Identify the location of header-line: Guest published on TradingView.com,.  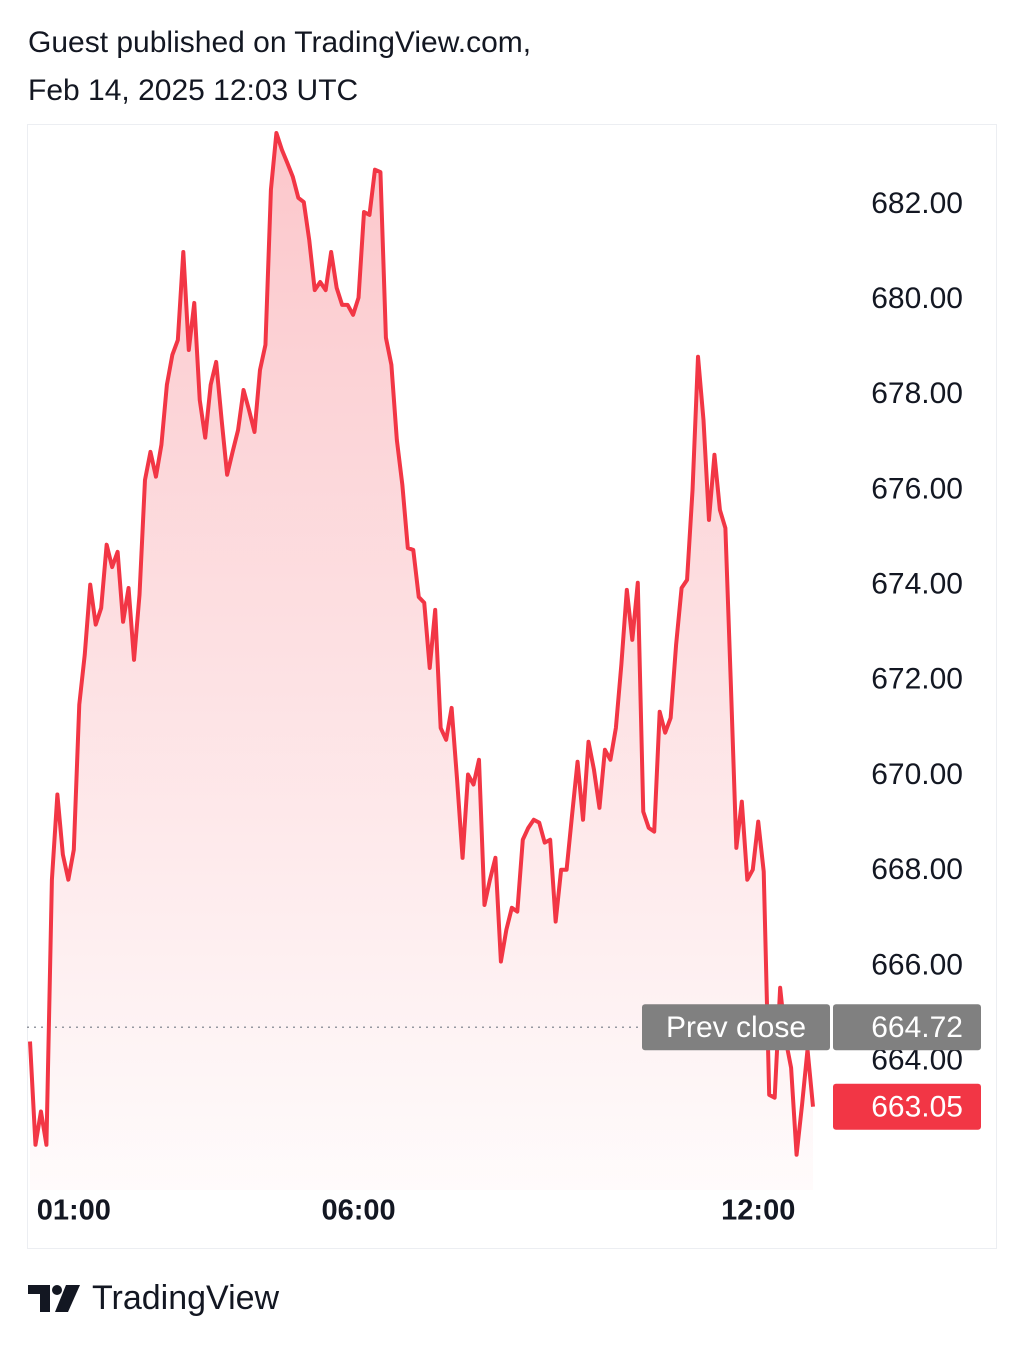
(279, 42).